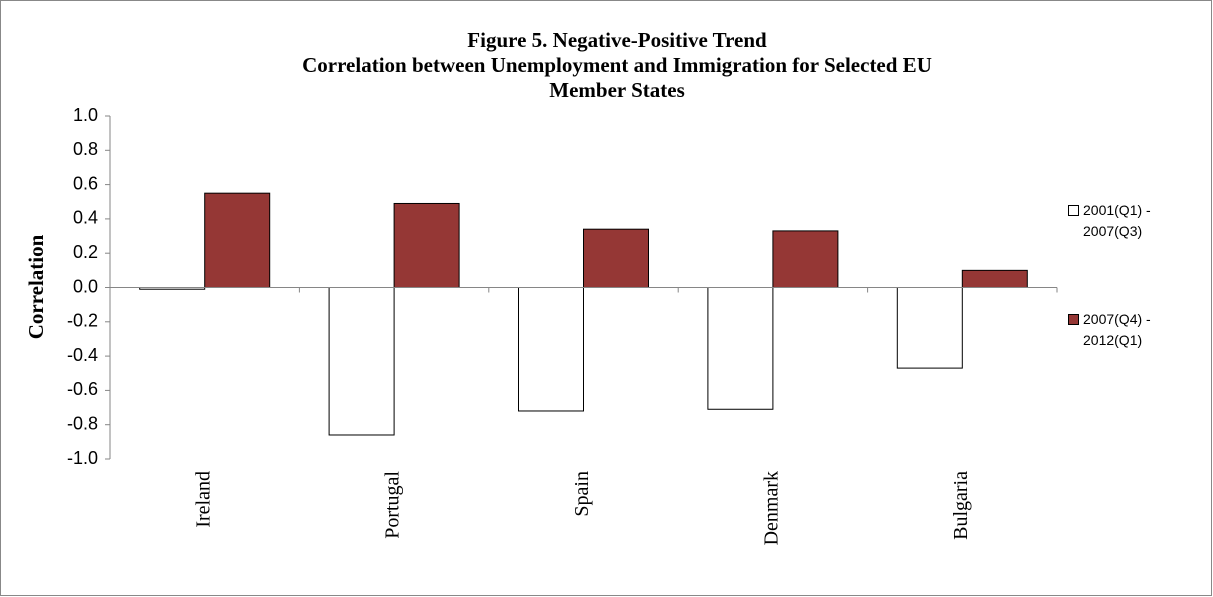 Image resolution: width=1213 pixels, height=597 pixels. Describe the element at coordinates (85, 183) in the screenshot. I see `y-tick-label: 0.6` at that location.